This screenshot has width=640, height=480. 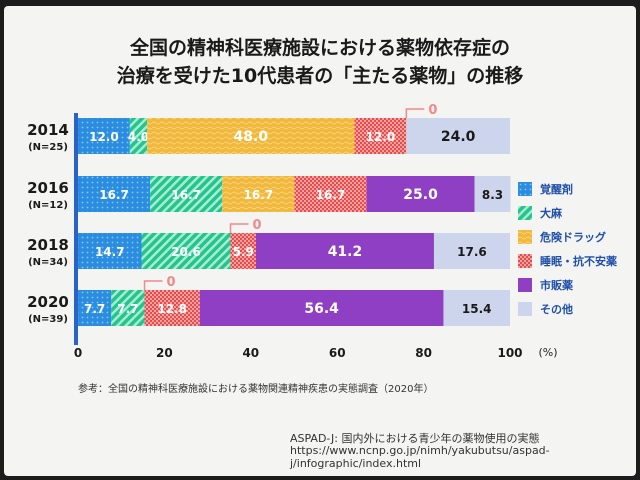 I want to click on bar-value-label: 48.0, so click(x=251, y=137).